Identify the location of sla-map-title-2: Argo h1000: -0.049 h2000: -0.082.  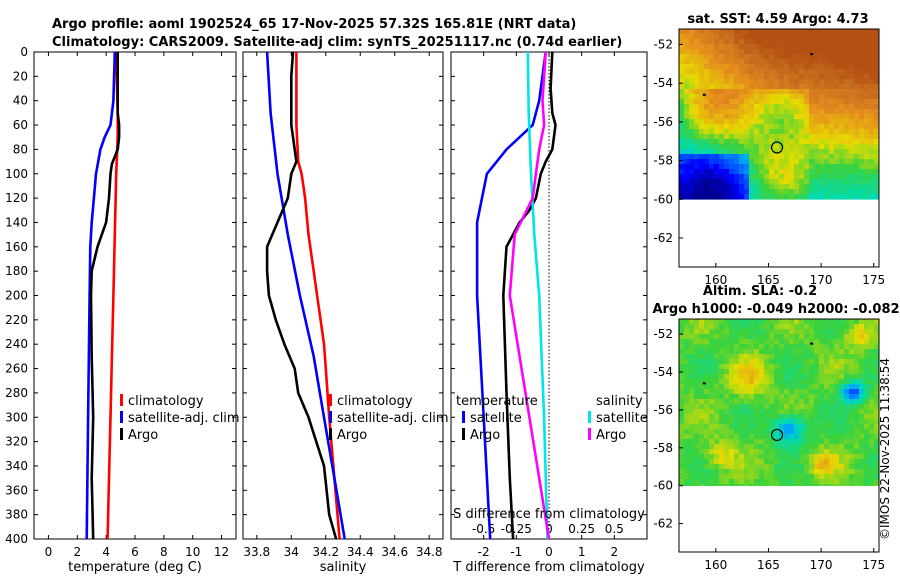
(775, 309).